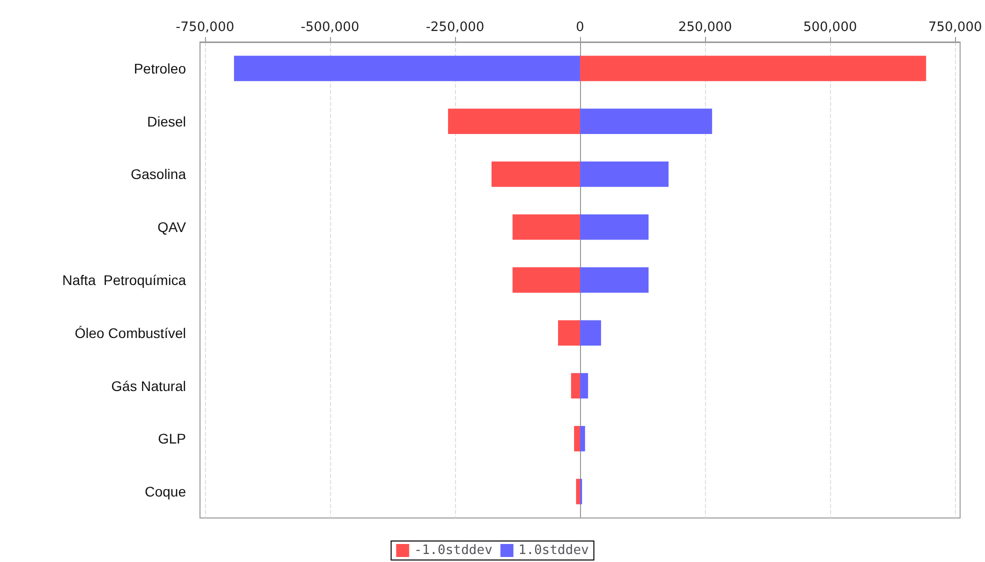 This screenshot has height=562, width=985. What do you see at coordinates (453, 550) in the screenshot?
I see `legend-label: -1.0stddev` at bounding box center [453, 550].